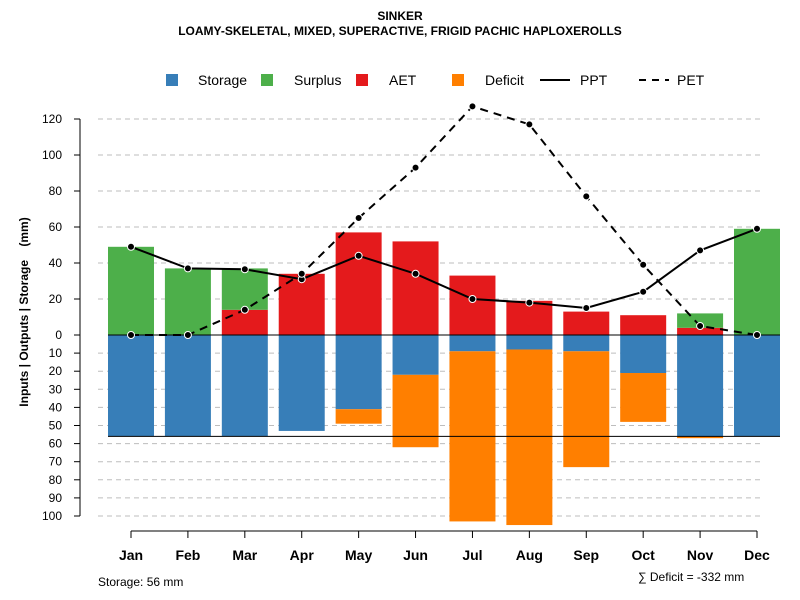 This screenshot has width=800, height=600. What do you see at coordinates (302, 555) in the screenshot?
I see `x-tick-label: Apr` at bounding box center [302, 555].